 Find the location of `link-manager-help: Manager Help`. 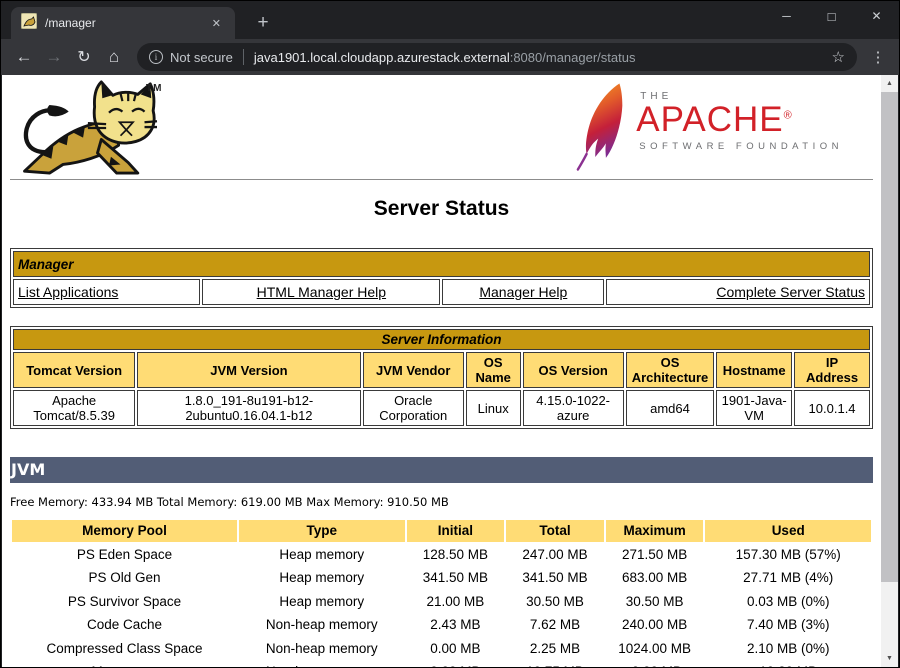

link-manager-help: Manager Help is located at coordinates (523, 292).